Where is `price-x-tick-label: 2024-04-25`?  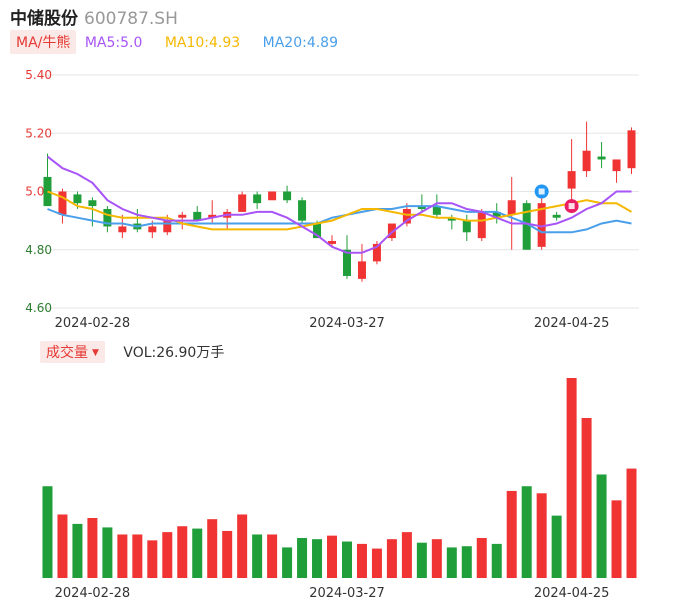 price-x-tick-label: 2024-04-25 is located at coordinates (572, 323).